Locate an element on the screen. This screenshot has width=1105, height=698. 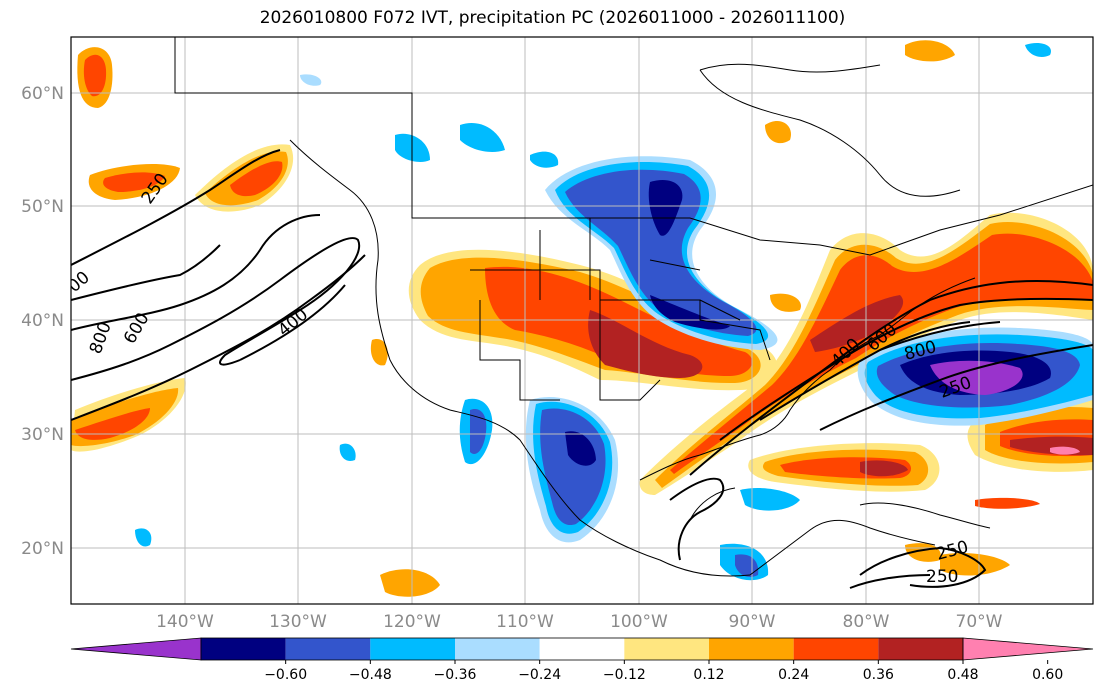
lon-label: 140°W is located at coordinates (185, 622).